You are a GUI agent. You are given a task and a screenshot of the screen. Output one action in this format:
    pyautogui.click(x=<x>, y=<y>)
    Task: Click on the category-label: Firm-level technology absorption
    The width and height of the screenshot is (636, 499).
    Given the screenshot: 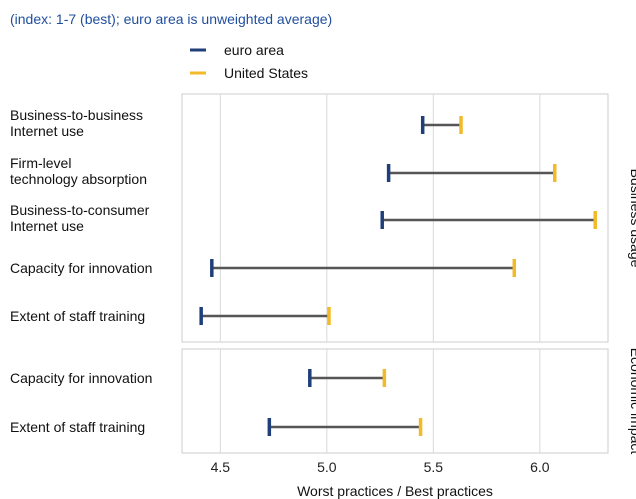 What is the action you would take?
    pyautogui.click(x=78, y=171)
    